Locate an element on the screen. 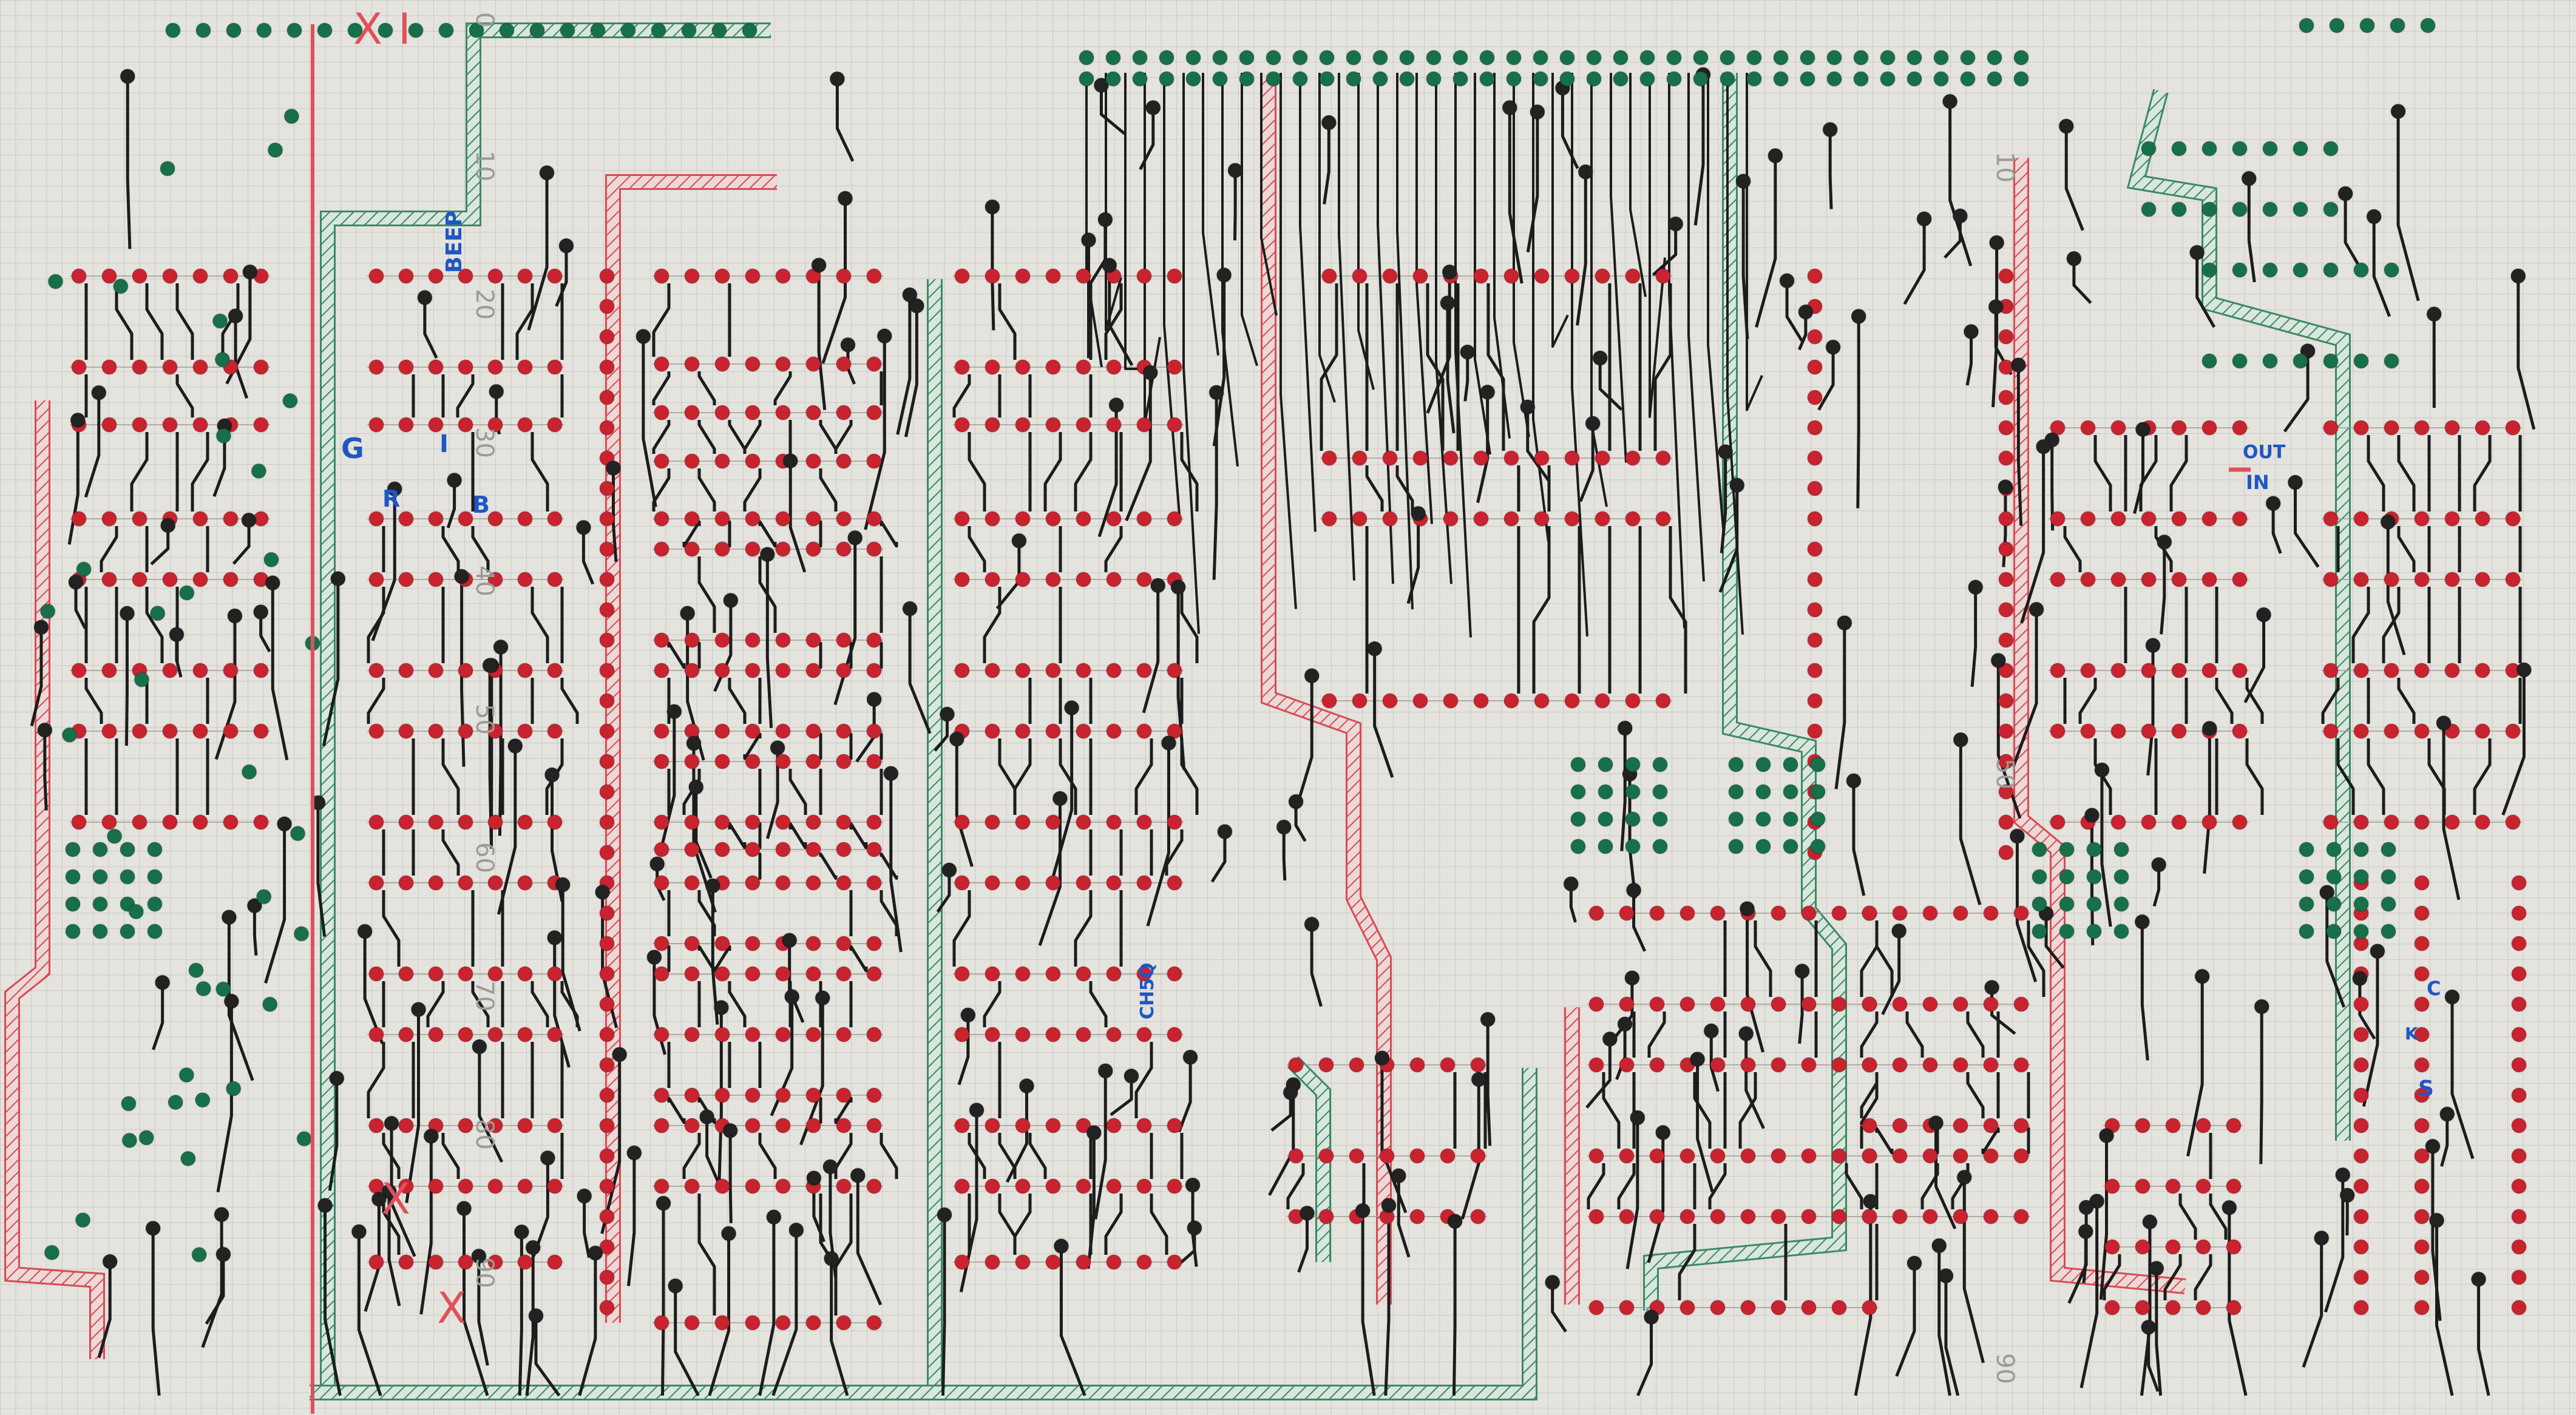  label-ch5q: CH5Q is located at coordinates (1147, 991).